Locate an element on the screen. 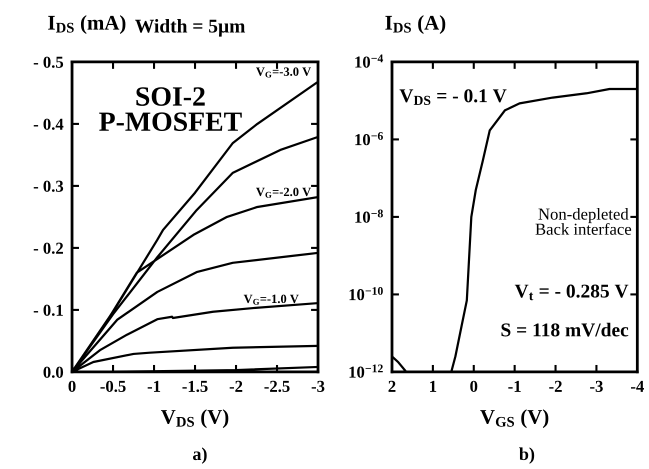 The width and height of the screenshot is (649, 469). annotation: V$_{G}$=-2.0 V is located at coordinates (284, 193).